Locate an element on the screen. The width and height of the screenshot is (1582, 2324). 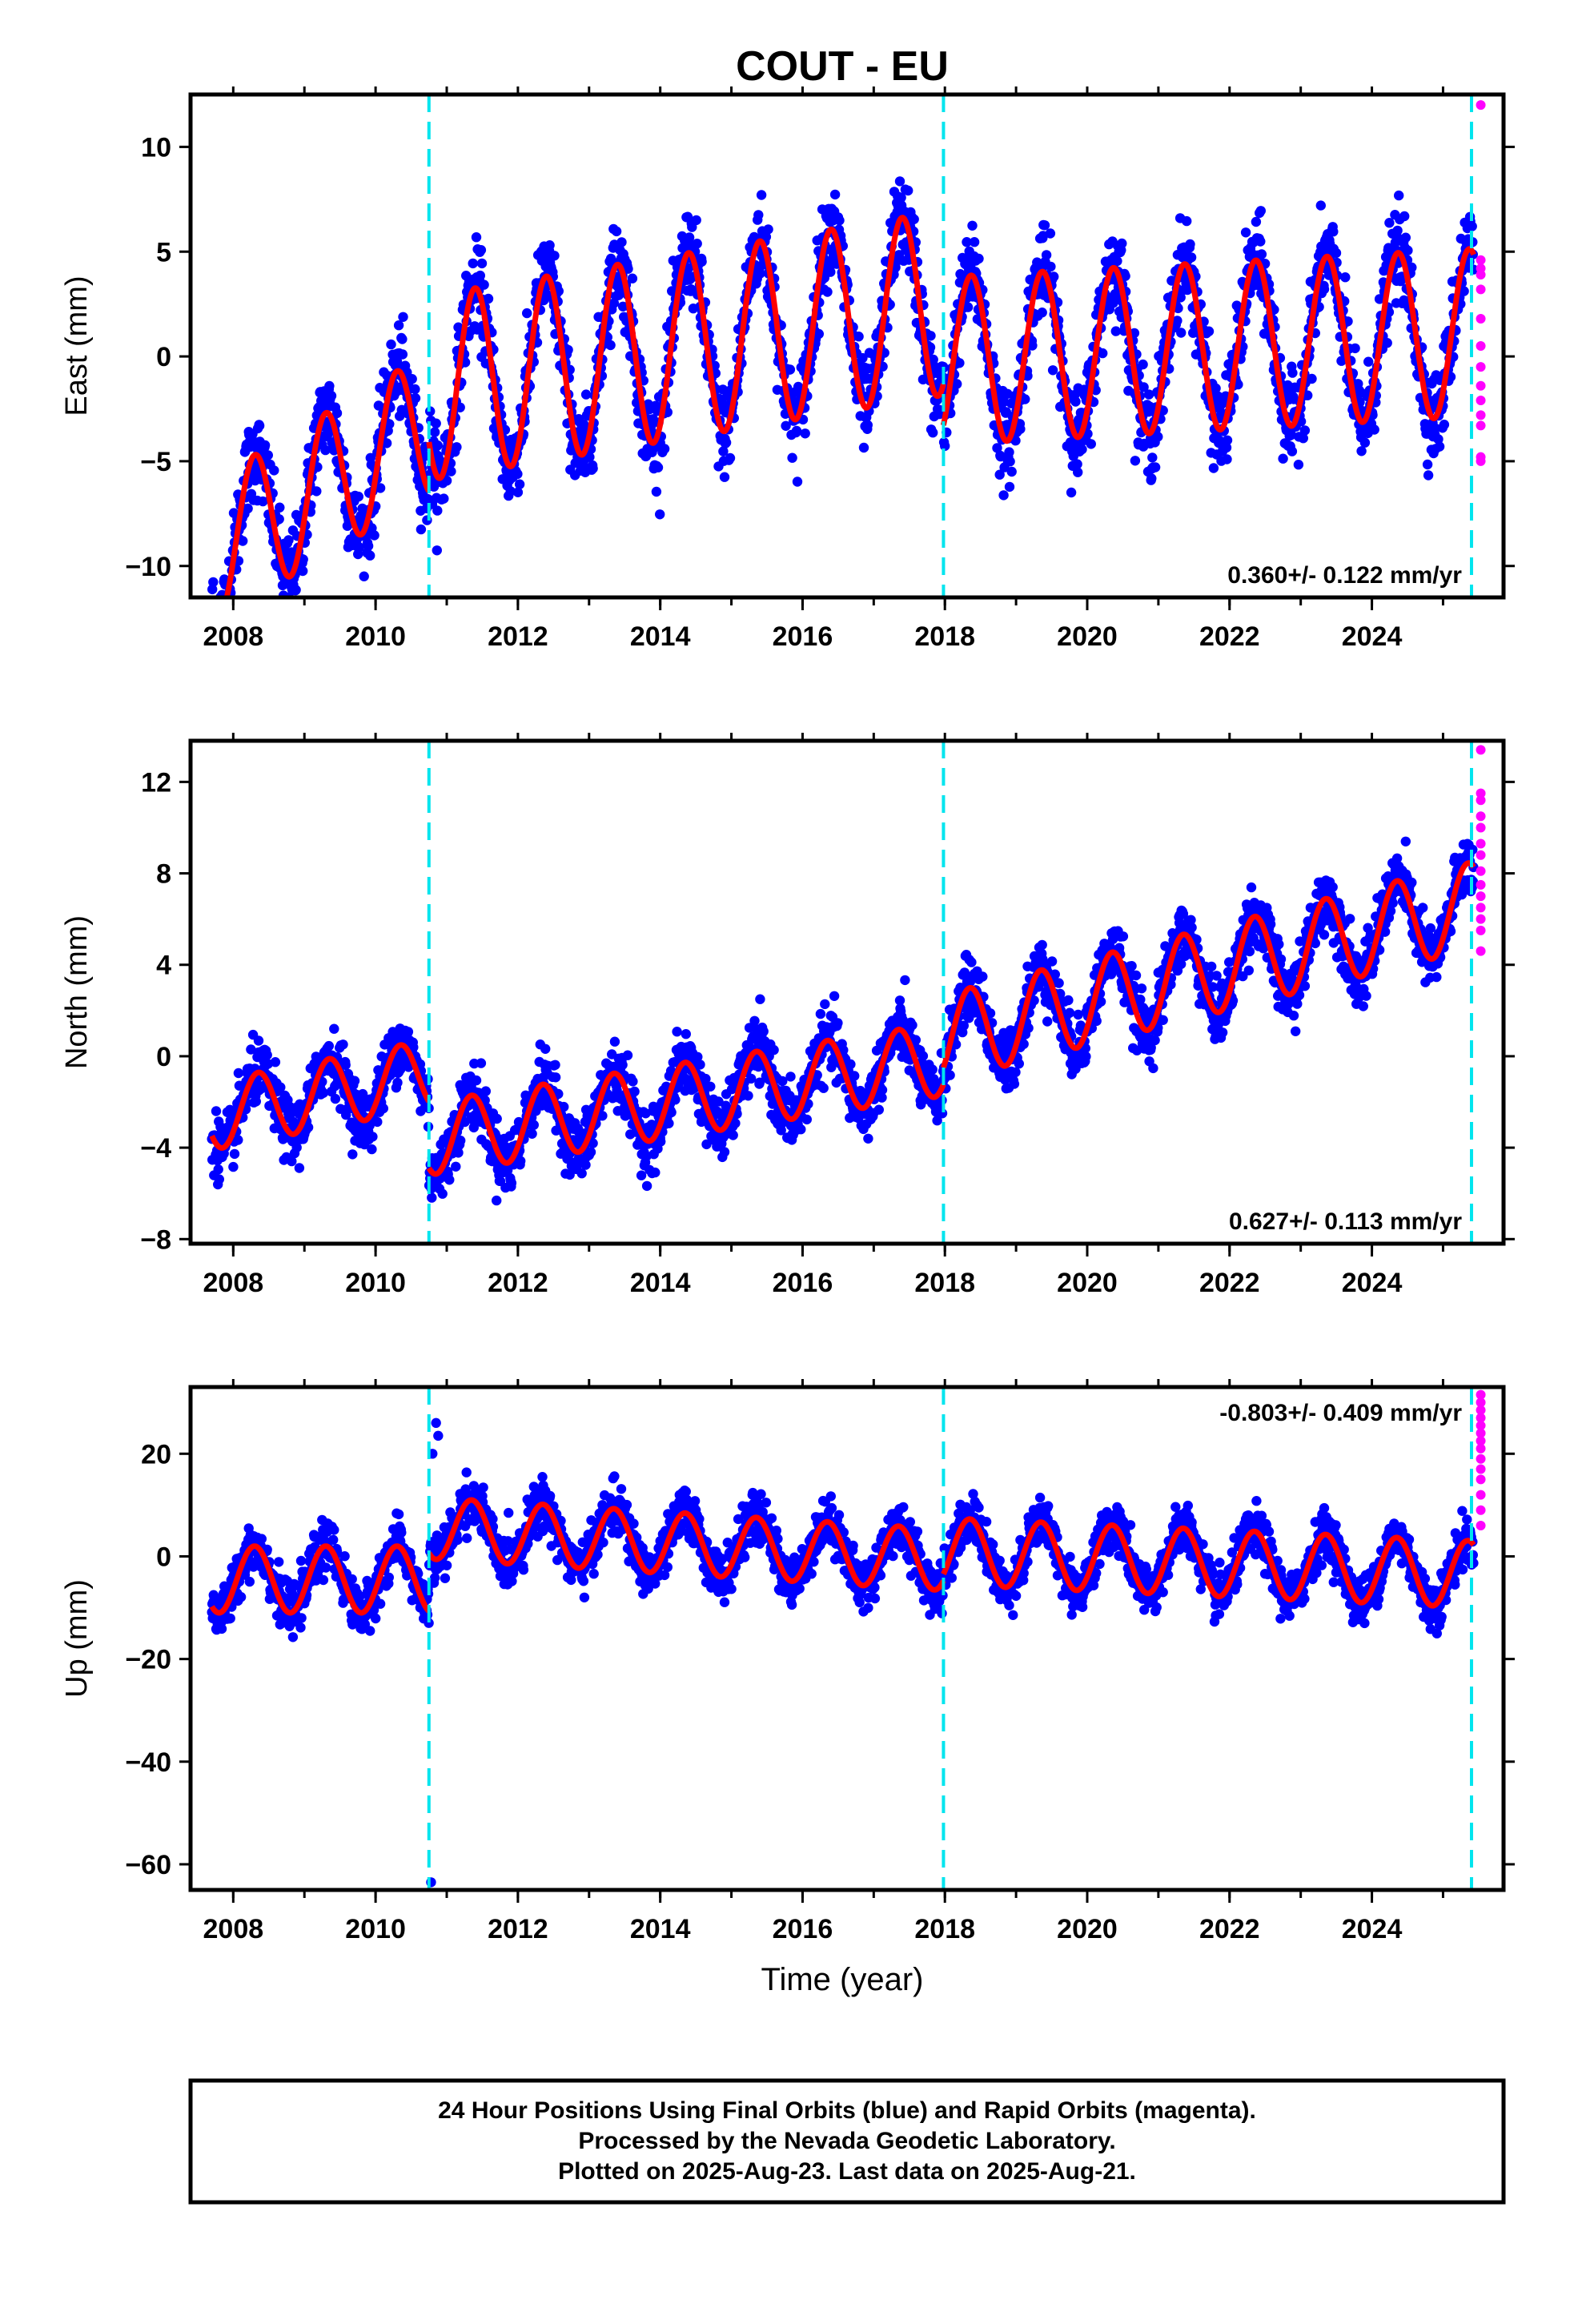
east-y-axis-title: East (mm) is located at coordinates (77, 345).